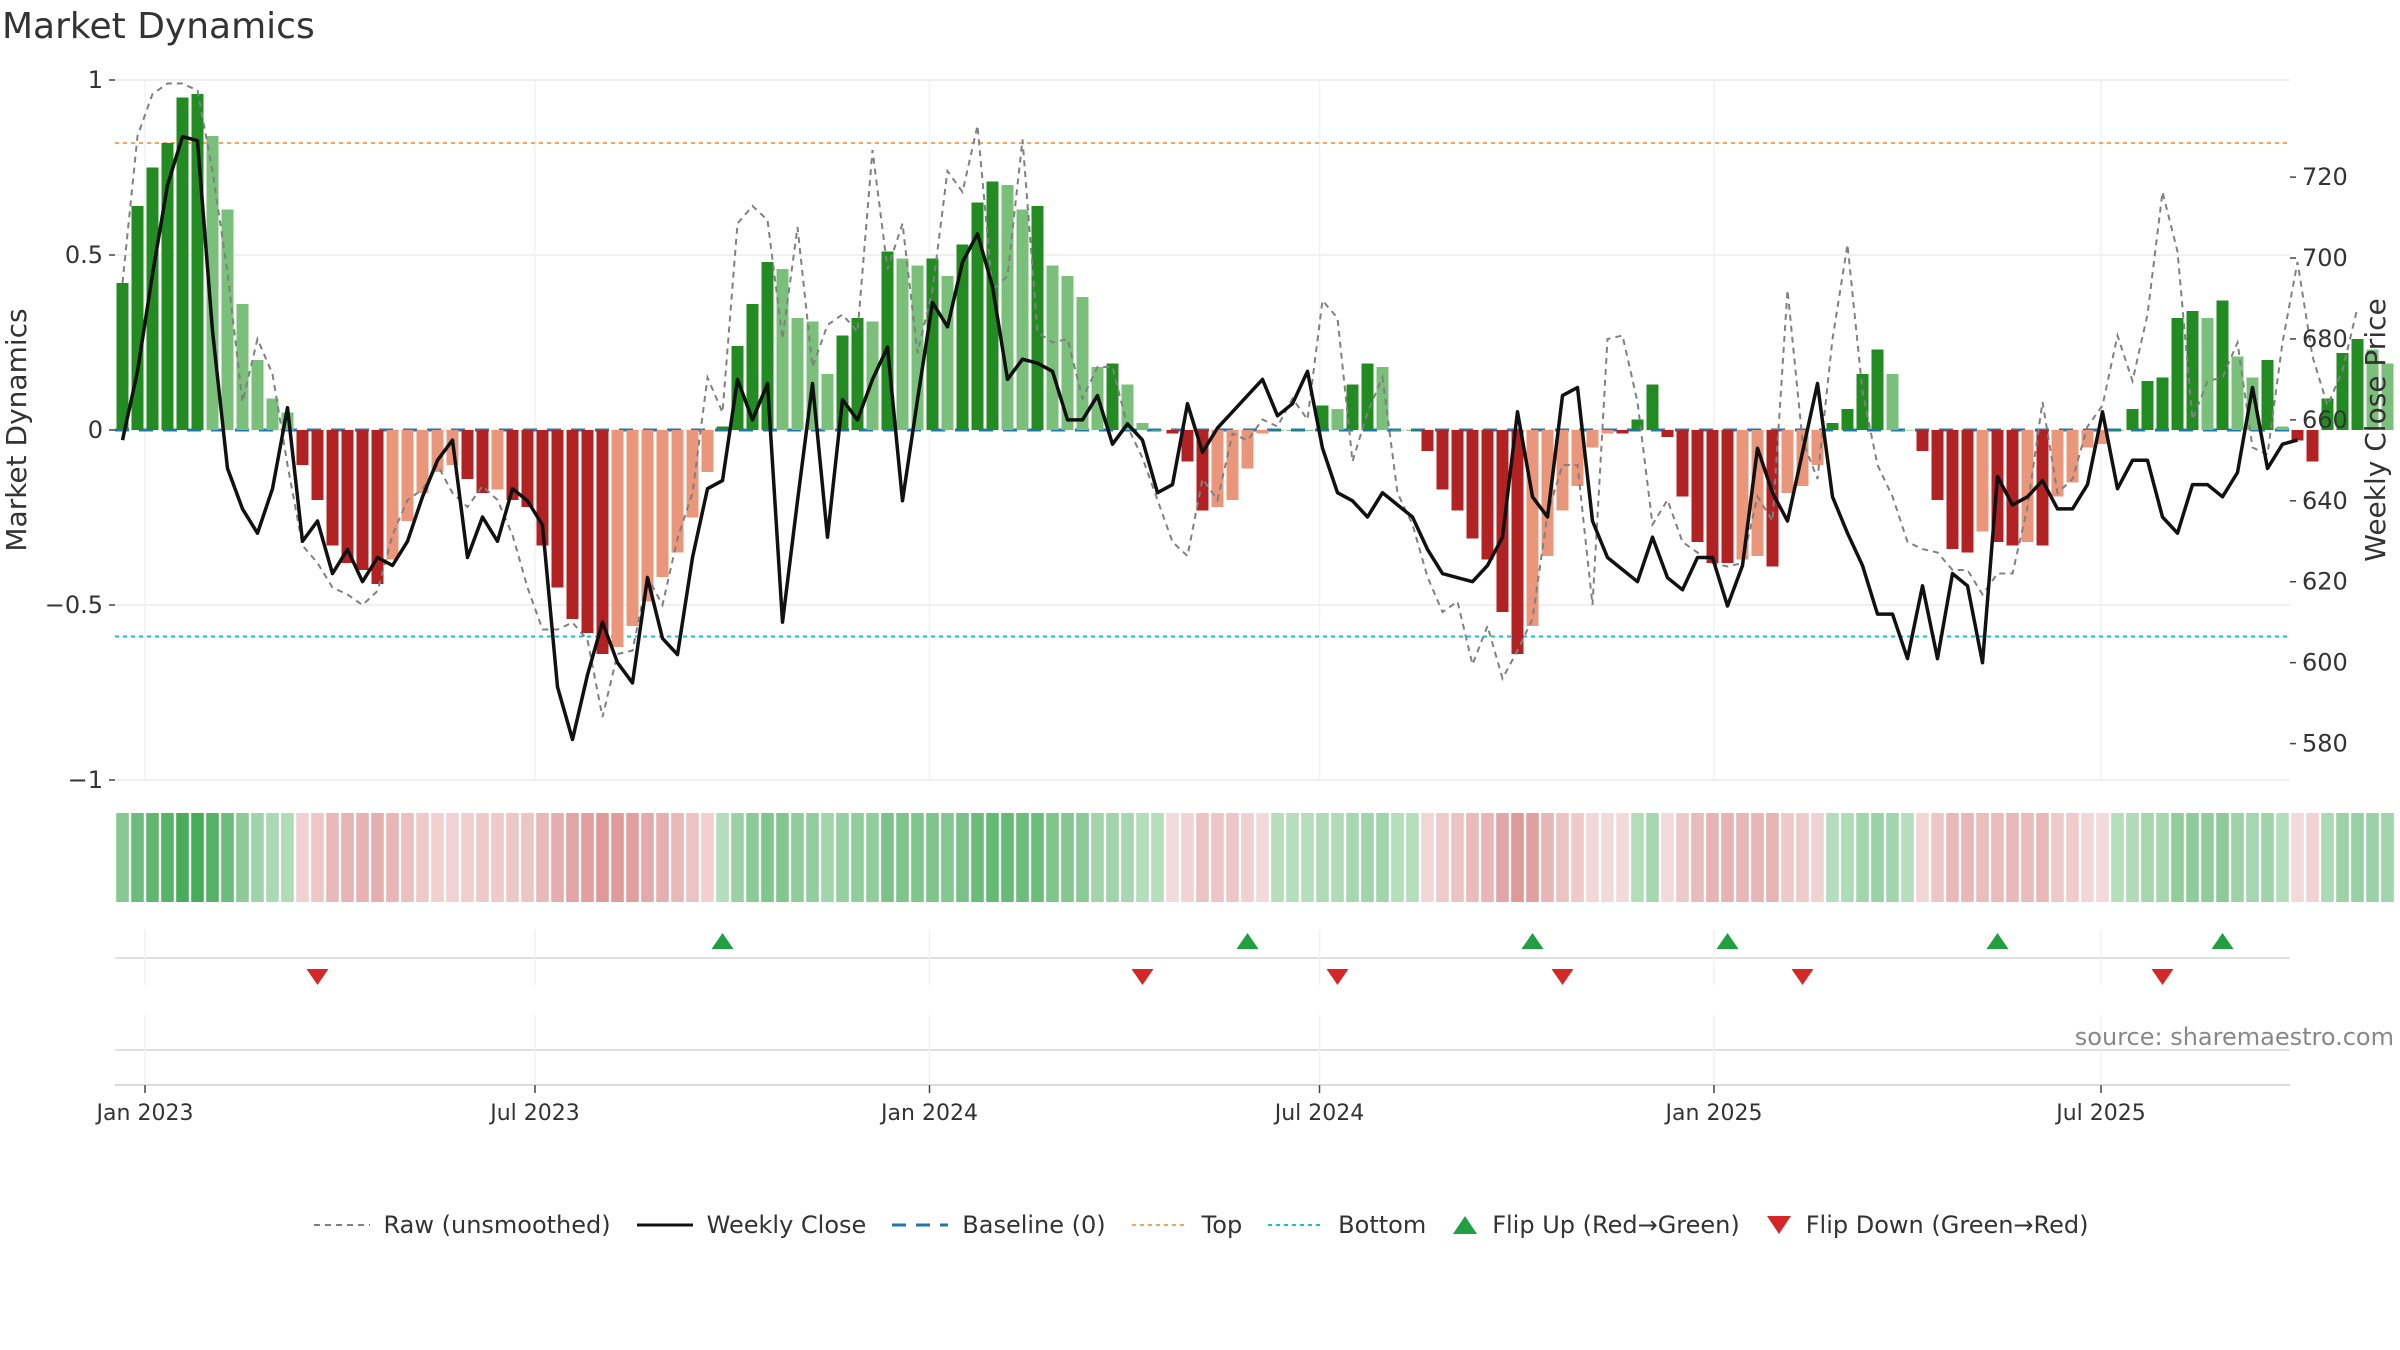  Describe the element at coordinates (1034, 1225) in the screenshot. I see `legend-label-baseline: Baseline (0)` at that location.